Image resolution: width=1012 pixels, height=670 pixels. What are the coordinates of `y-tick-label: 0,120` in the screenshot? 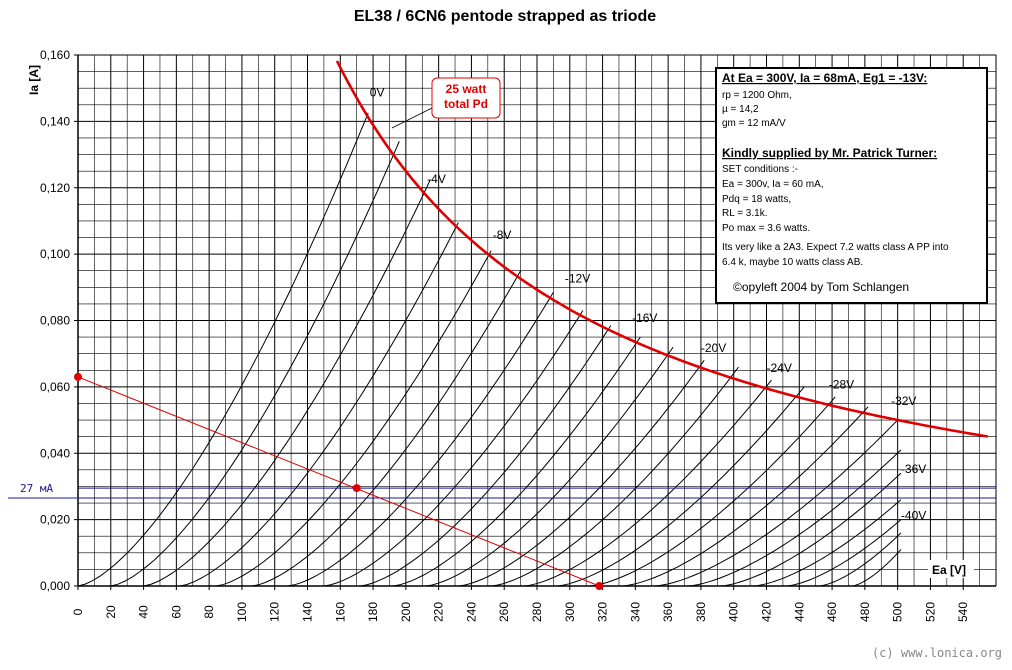 It's located at (55, 188).